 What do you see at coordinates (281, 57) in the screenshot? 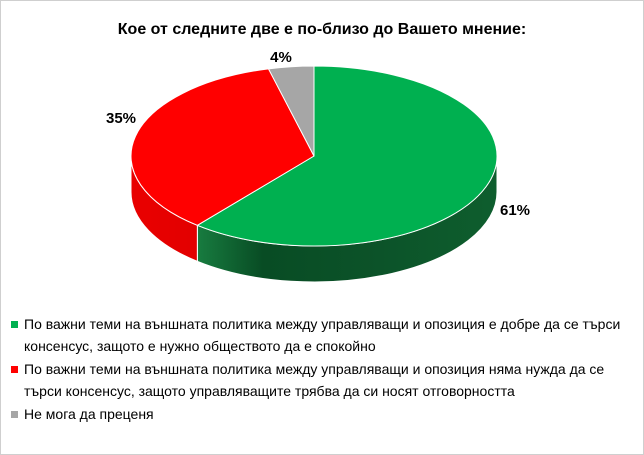
I see `pie-percent-label: 4%` at bounding box center [281, 57].